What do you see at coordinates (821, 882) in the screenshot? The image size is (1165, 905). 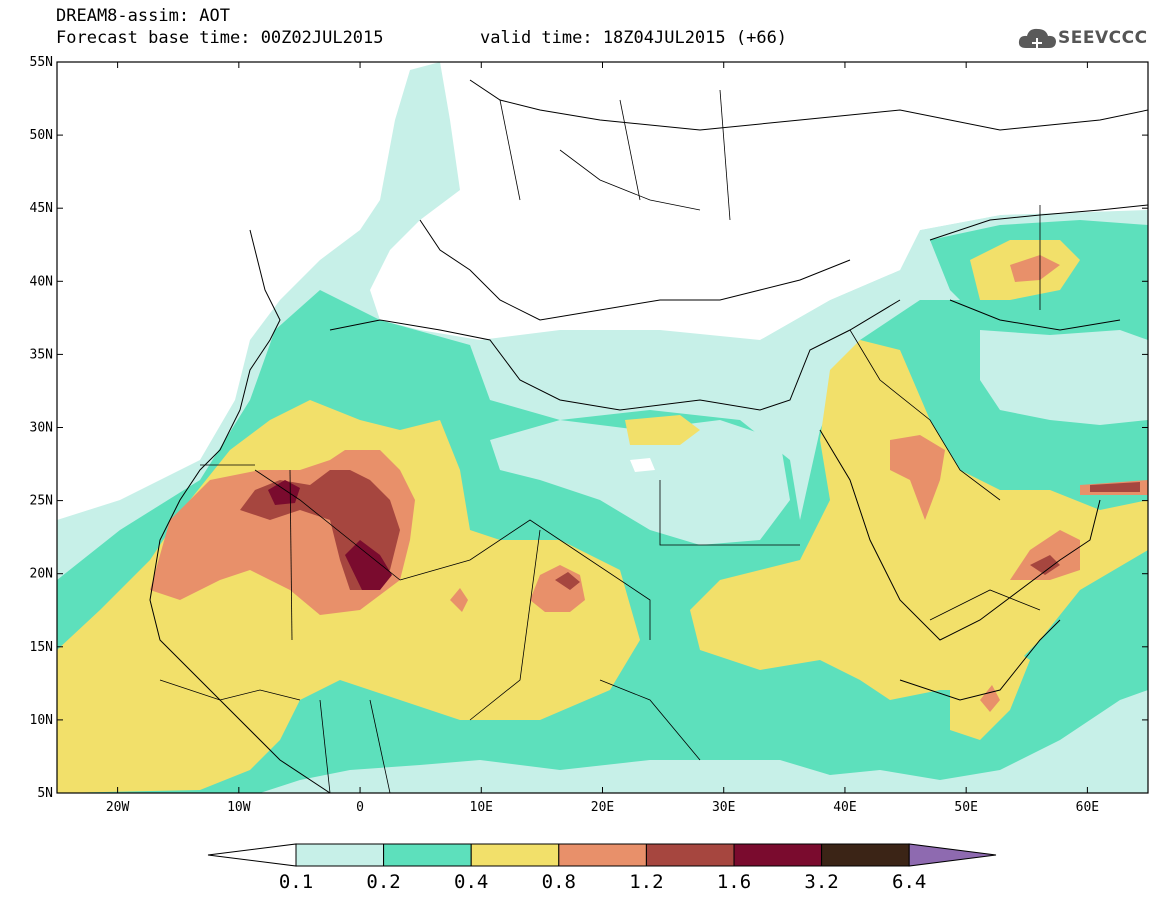 I see `colorbar-label: 3.2` at bounding box center [821, 882].